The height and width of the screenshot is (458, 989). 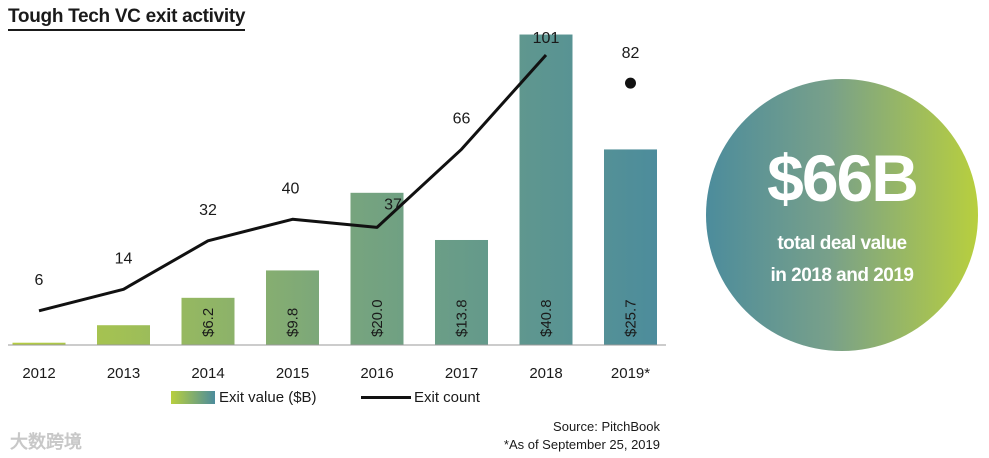 I want to click on x-tick-label: 2014, so click(x=207, y=373).